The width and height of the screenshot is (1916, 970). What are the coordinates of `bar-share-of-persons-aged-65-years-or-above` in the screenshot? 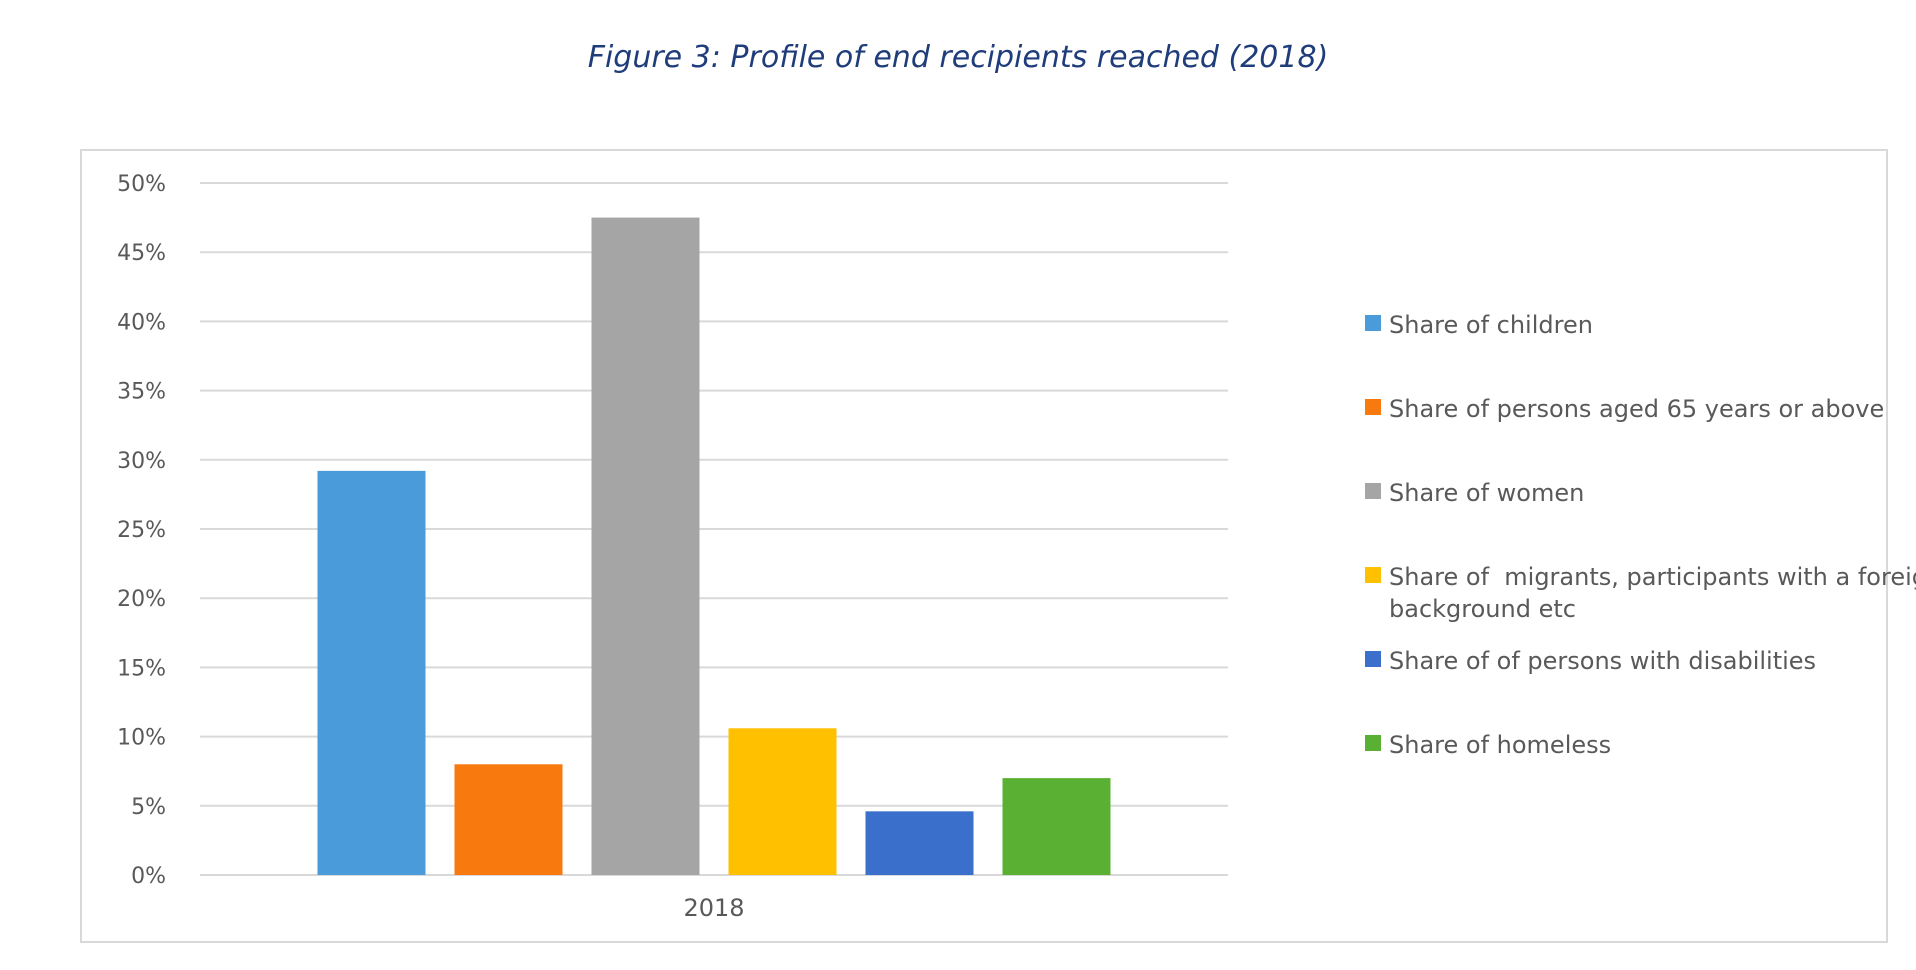 It's located at (508, 819).